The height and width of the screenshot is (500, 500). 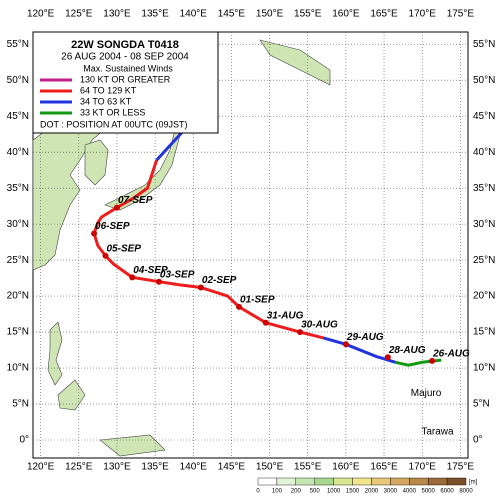 What do you see at coordinates (106, 101) in the screenshot?
I see `legend-label: 34 TO 63 KT` at bounding box center [106, 101].